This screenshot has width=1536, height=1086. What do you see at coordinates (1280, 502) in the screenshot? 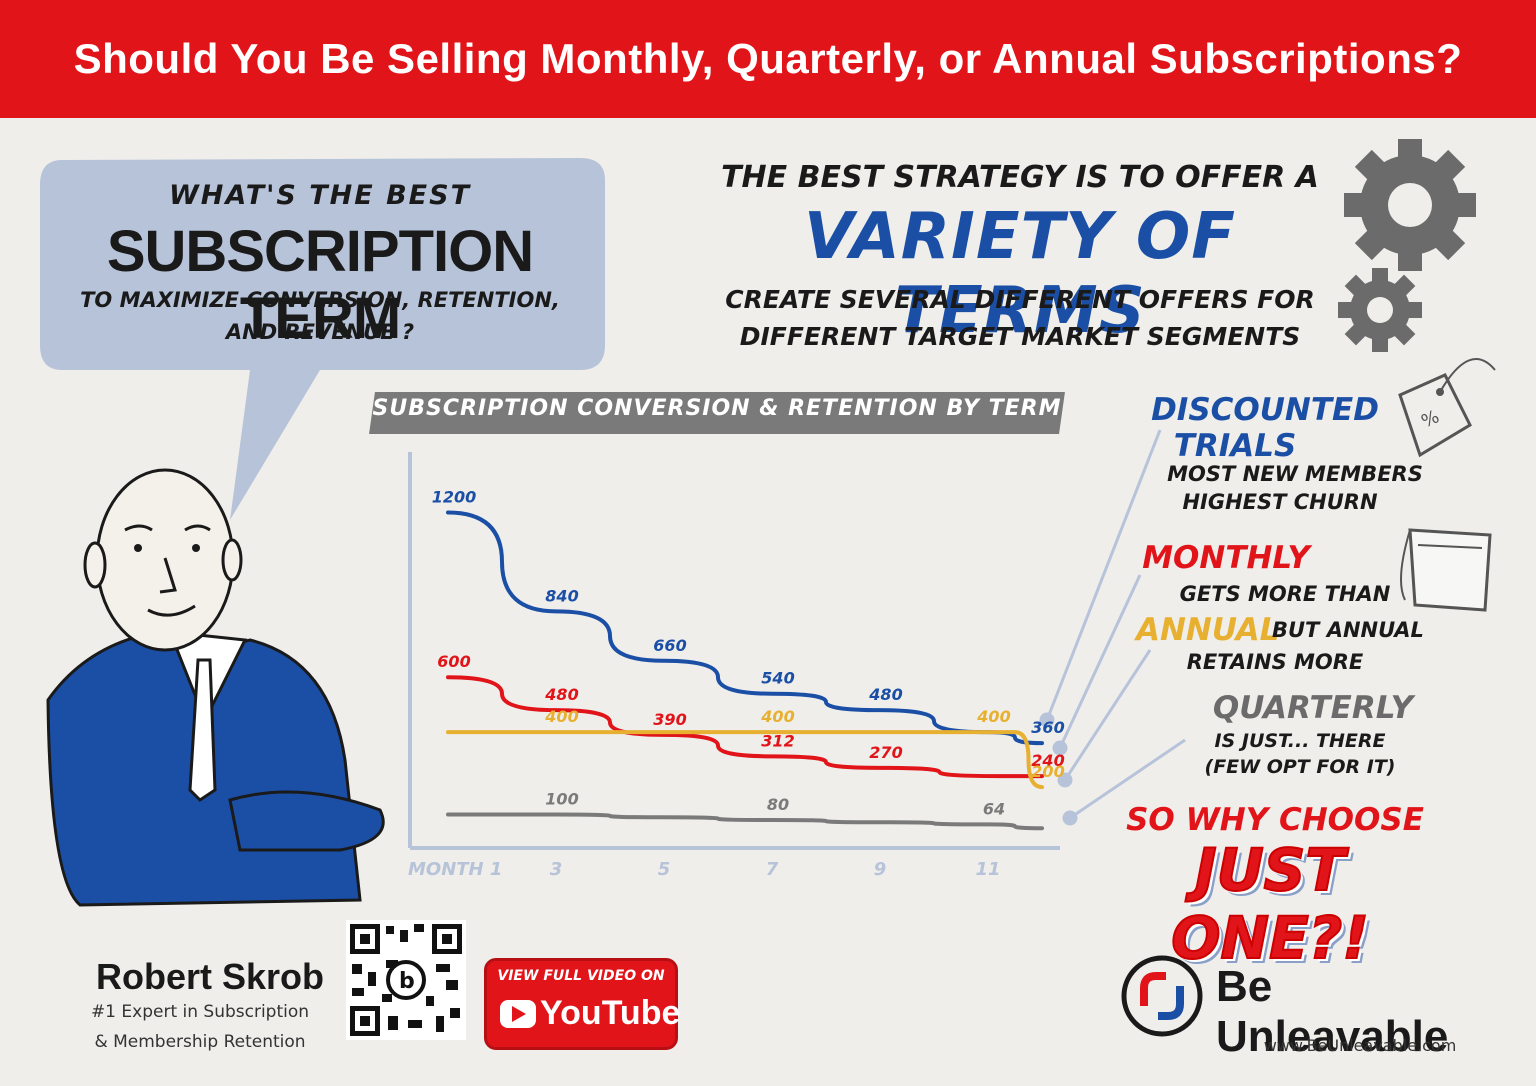
I see `discounted-note-2: HIGHEST CHURN` at bounding box center [1280, 502].